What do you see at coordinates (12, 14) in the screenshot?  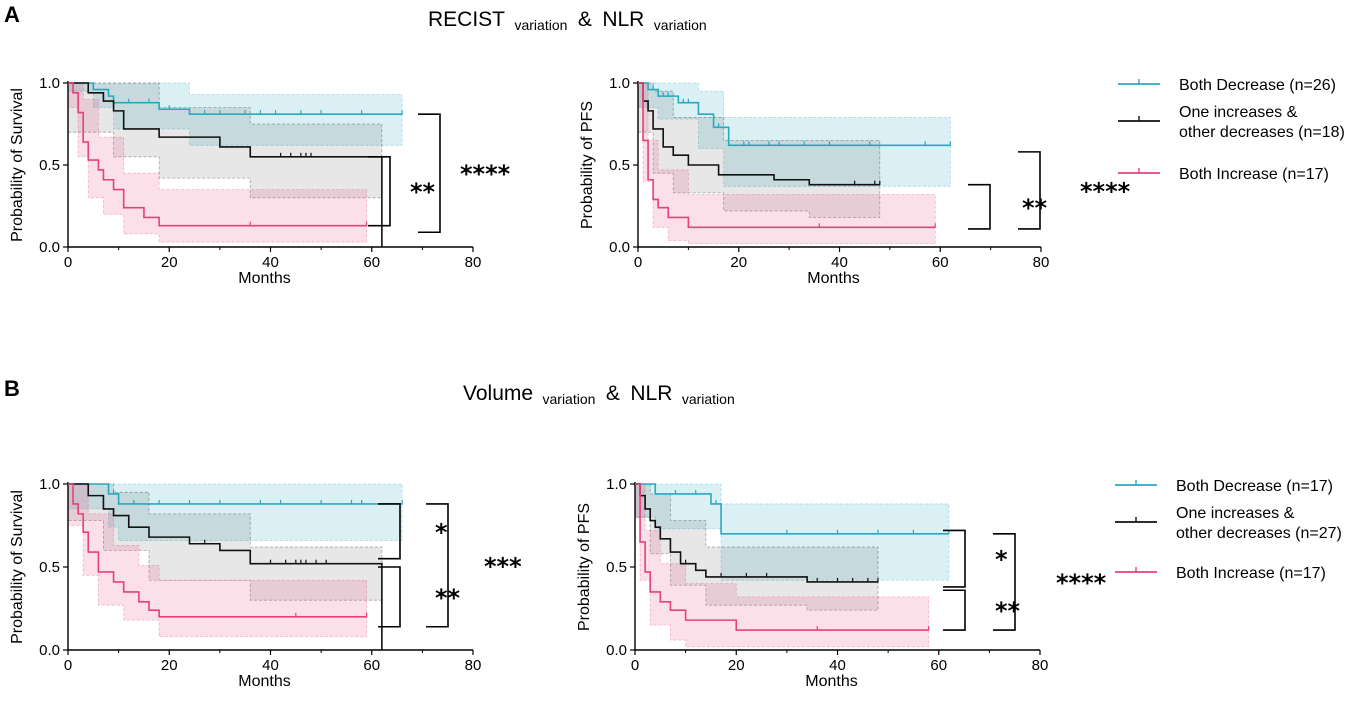 I see `panel-letter-a: A` at bounding box center [12, 14].